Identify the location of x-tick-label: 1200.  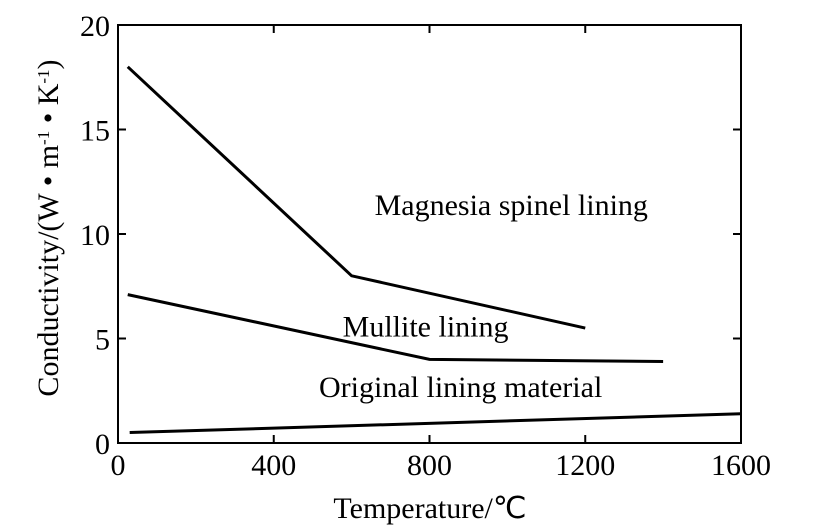
(585, 465).